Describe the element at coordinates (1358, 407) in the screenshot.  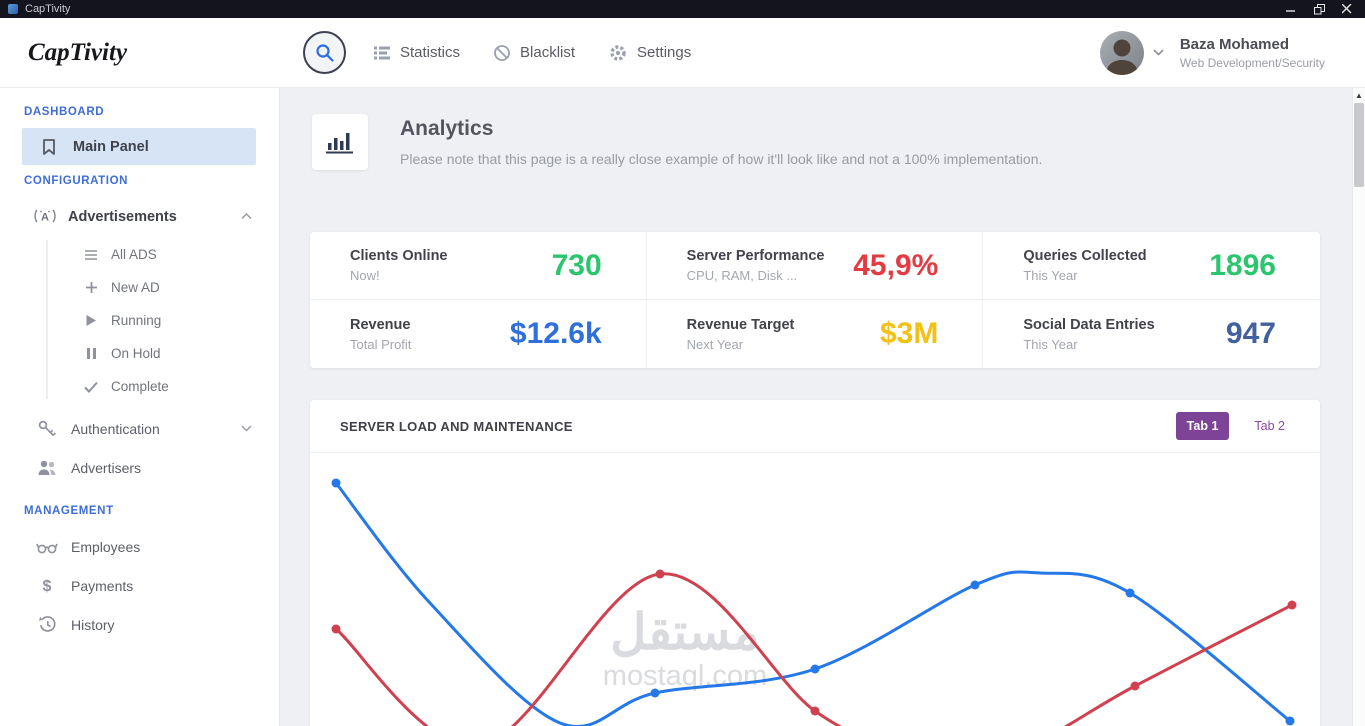
I see `scrollbar: ▲` at that location.